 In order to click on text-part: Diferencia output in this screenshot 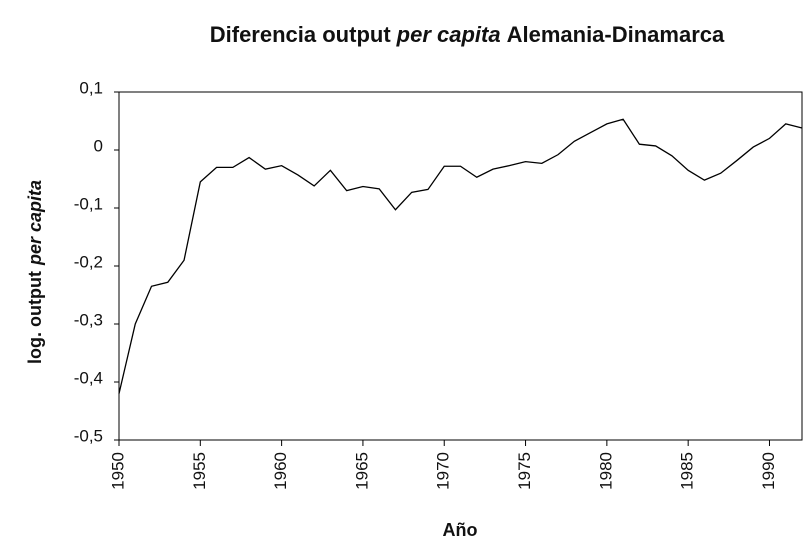, I will do `click(301, 34)`.